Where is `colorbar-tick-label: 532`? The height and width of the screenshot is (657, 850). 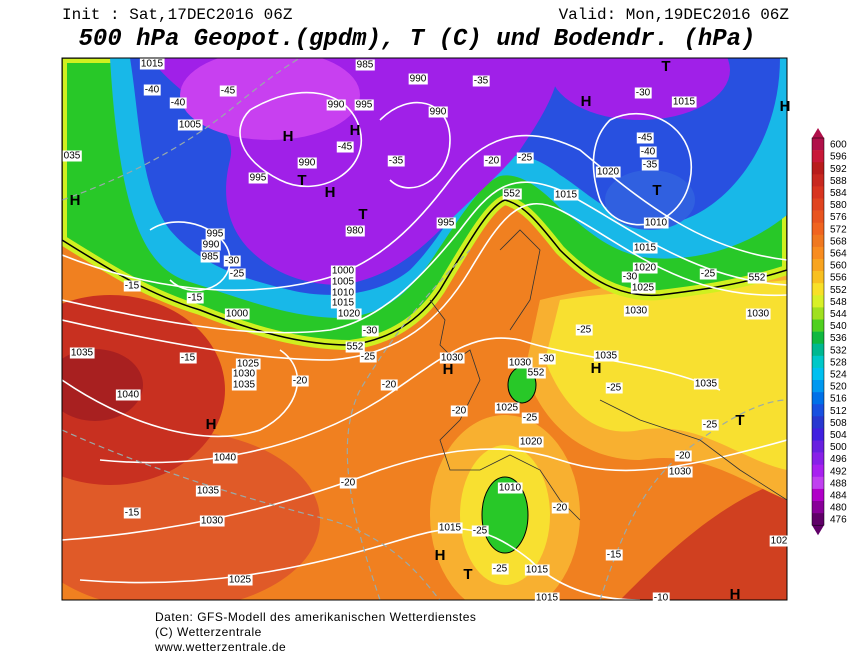 colorbar-tick-label: 532 is located at coordinates (838, 350).